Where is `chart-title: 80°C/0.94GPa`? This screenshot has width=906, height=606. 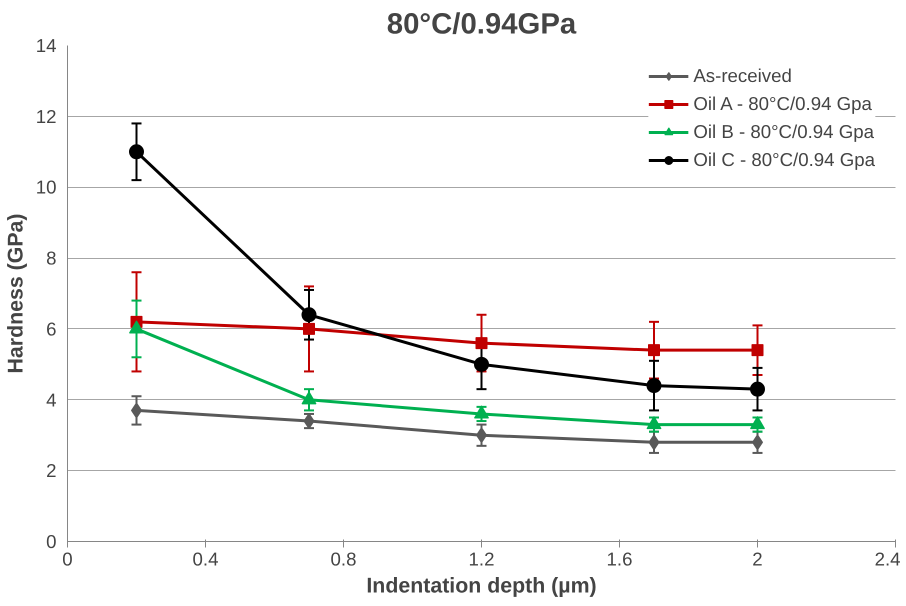
chart-title: 80°C/0.94GPa is located at coordinates (481, 24).